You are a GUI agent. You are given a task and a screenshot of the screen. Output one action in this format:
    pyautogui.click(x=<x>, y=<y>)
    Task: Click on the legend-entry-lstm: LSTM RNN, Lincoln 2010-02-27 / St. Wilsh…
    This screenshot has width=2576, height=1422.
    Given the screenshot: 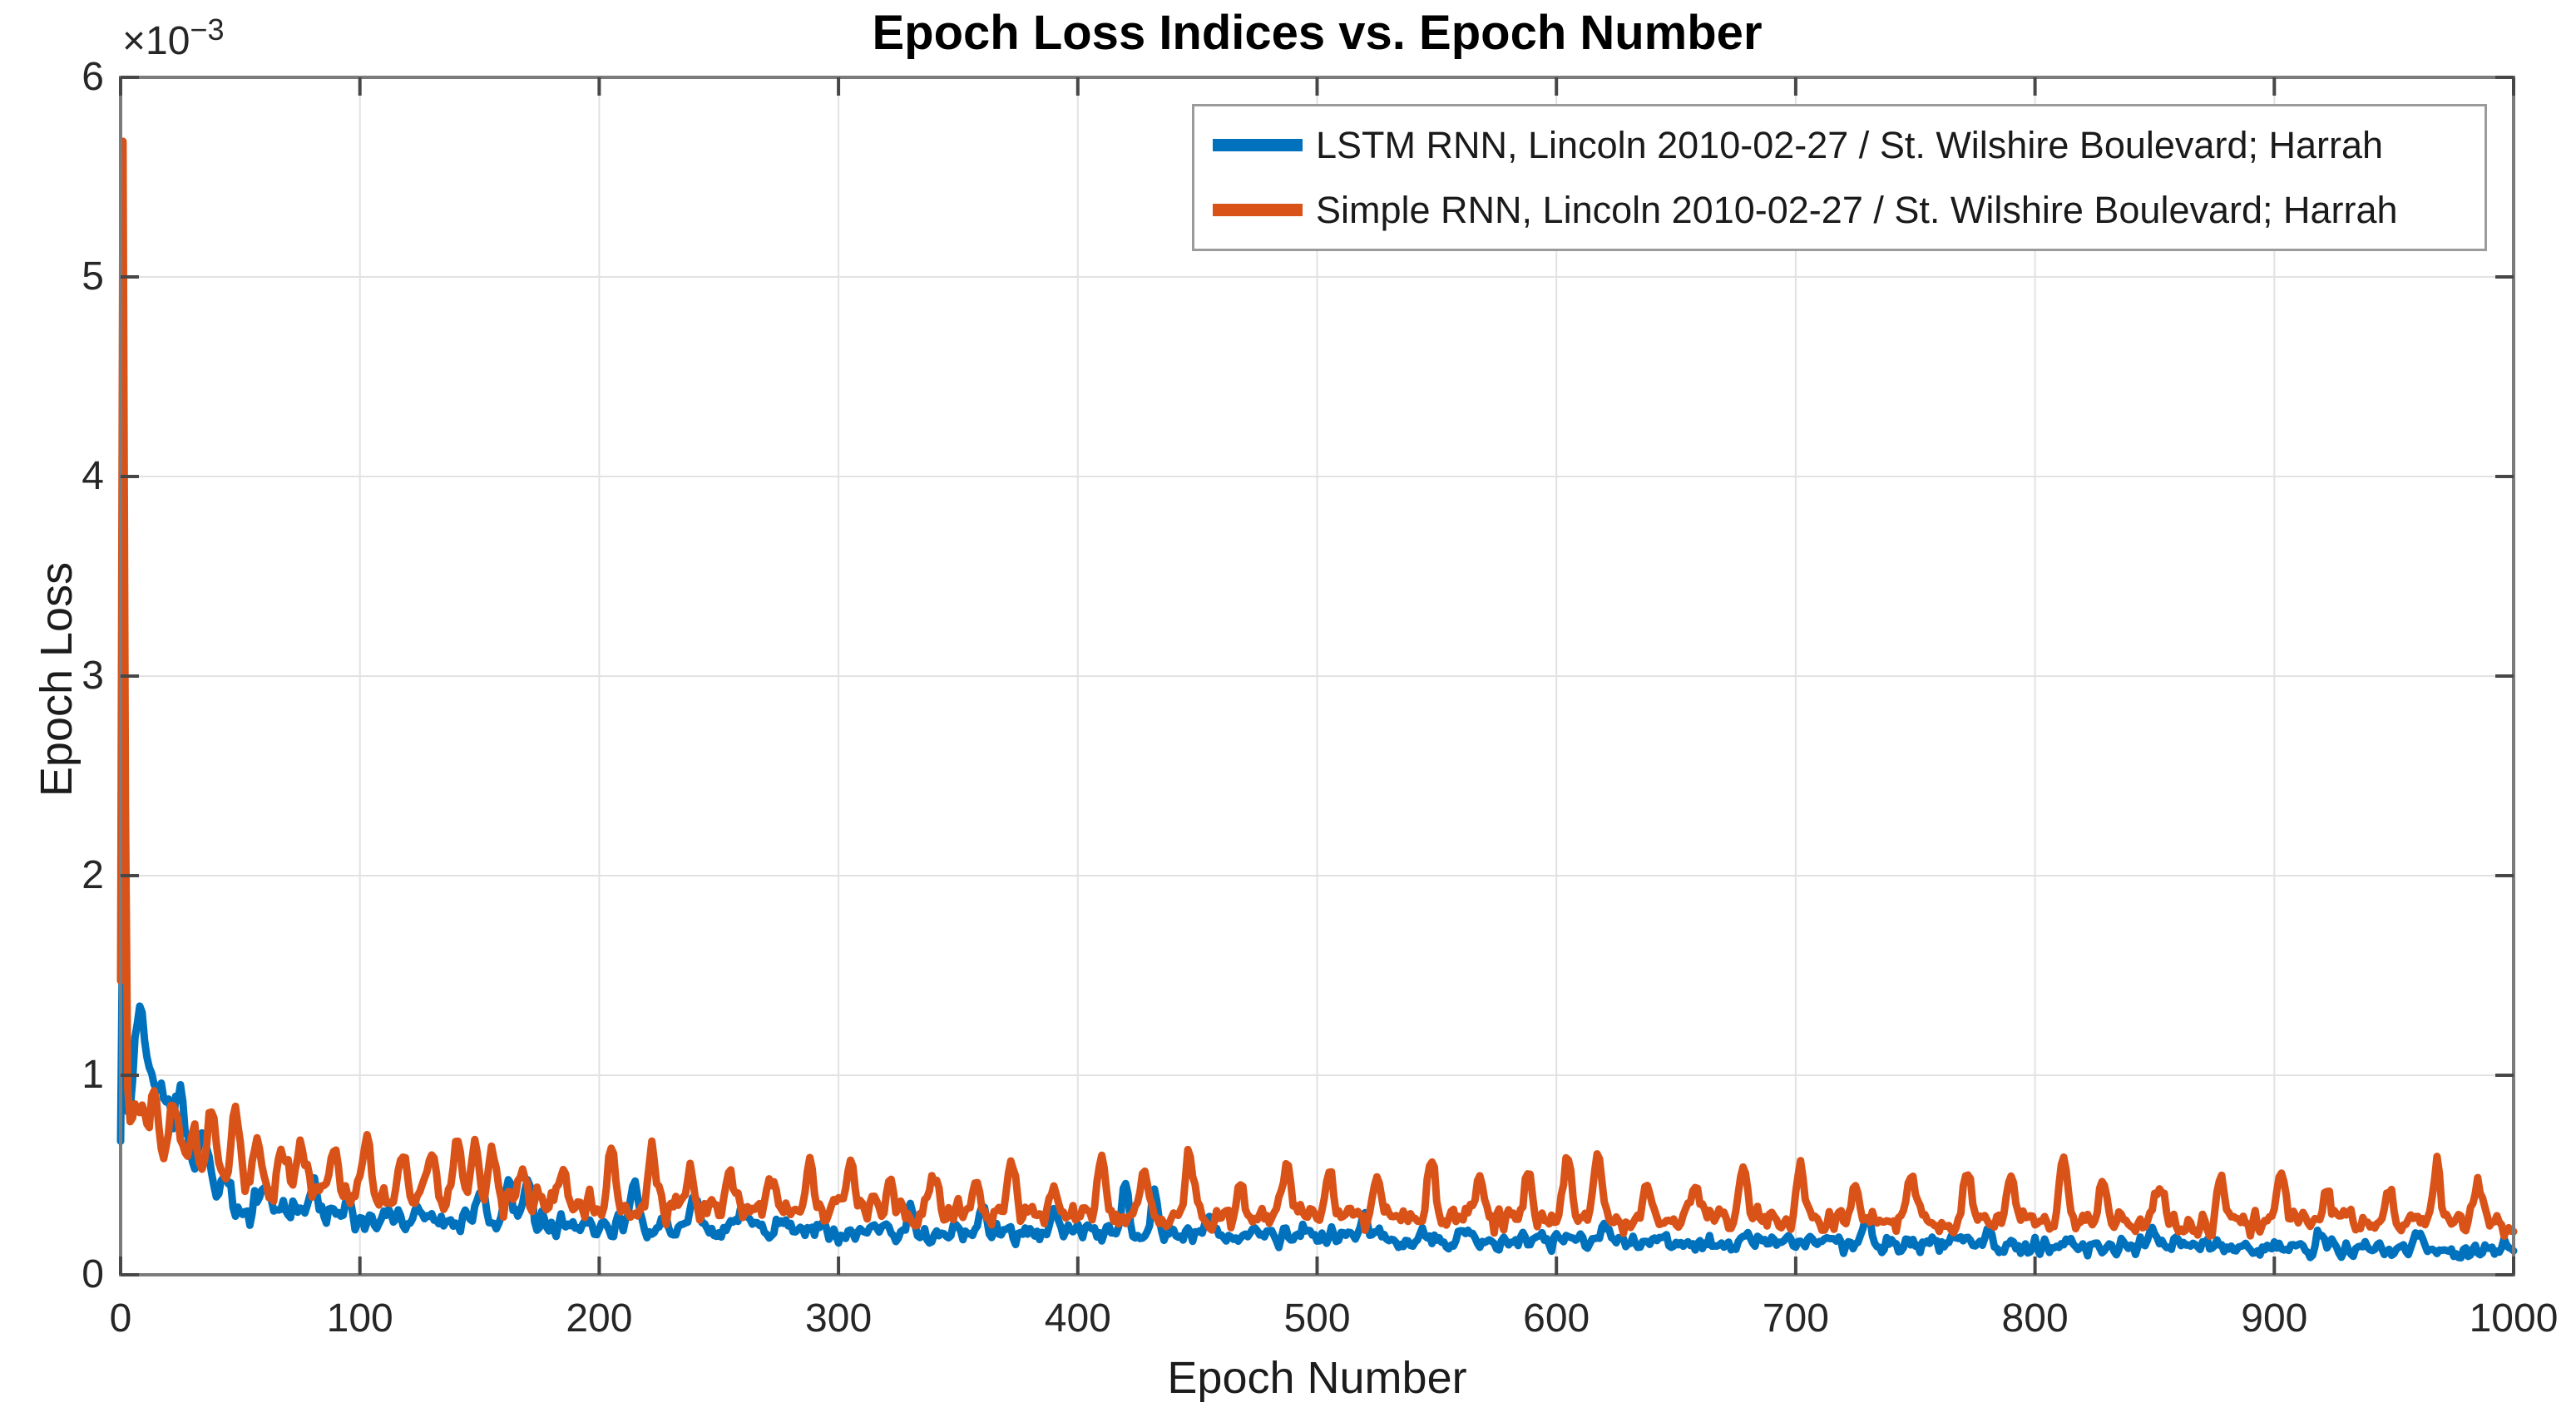 What is the action you would take?
    pyautogui.click(x=1849, y=145)
    